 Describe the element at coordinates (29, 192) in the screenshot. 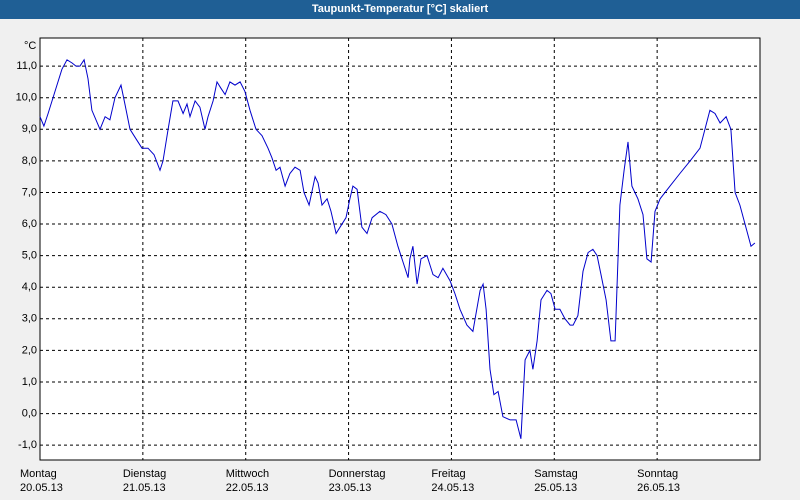

I see `y-tick-label: 7,0` at that location.